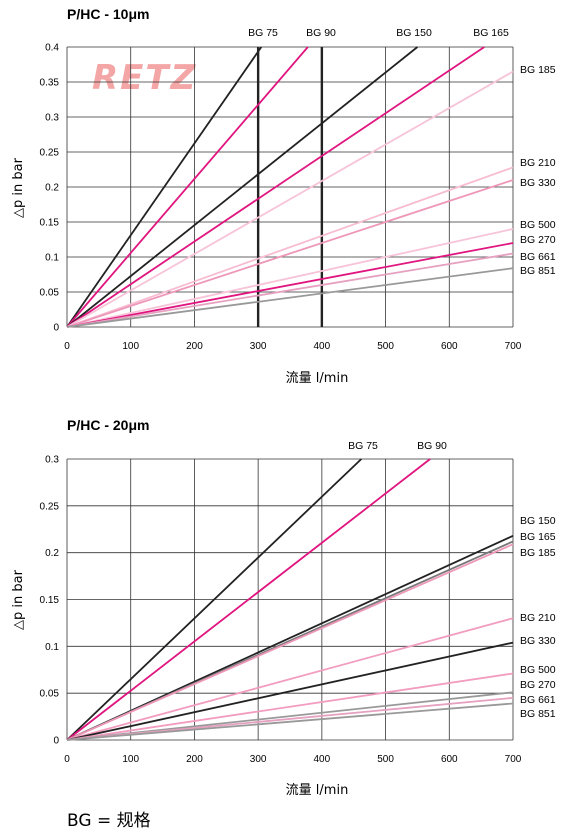  I want to click on y-tick-label: 0.4, so click(52, 48).